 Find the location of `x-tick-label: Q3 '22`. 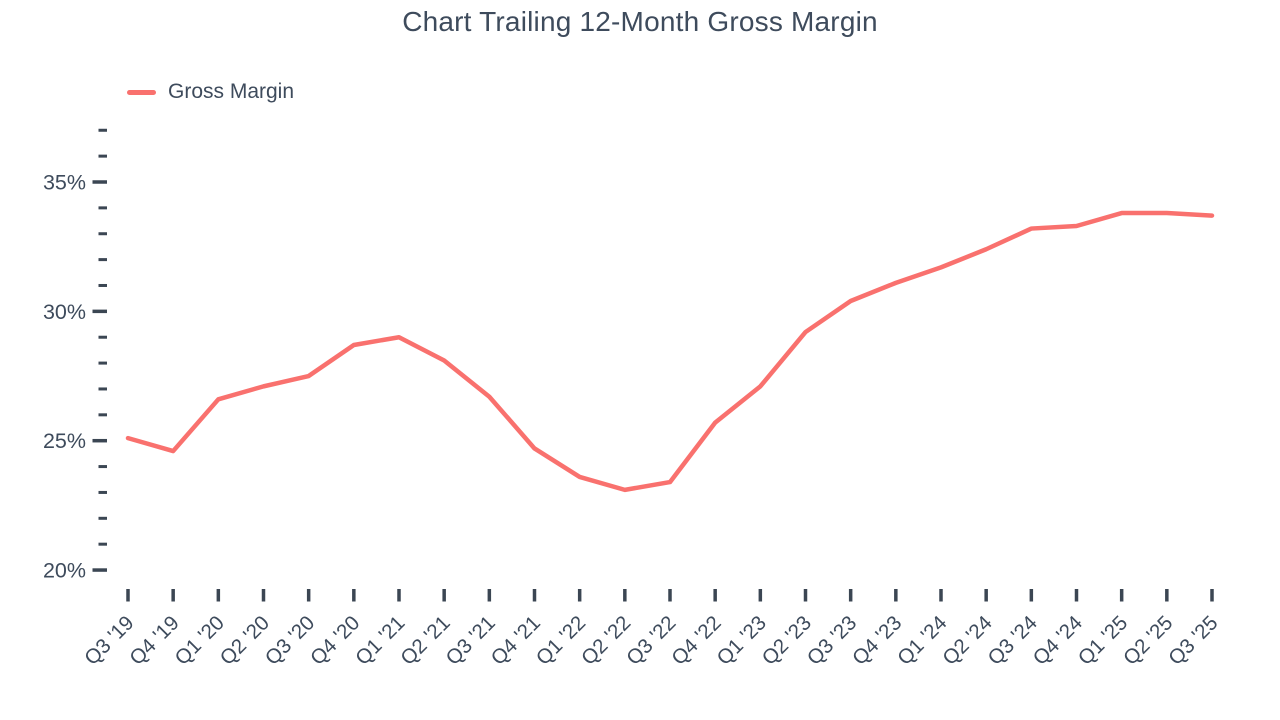

x-tick-label: Q3 '22 is located at coordinates (651, 640).